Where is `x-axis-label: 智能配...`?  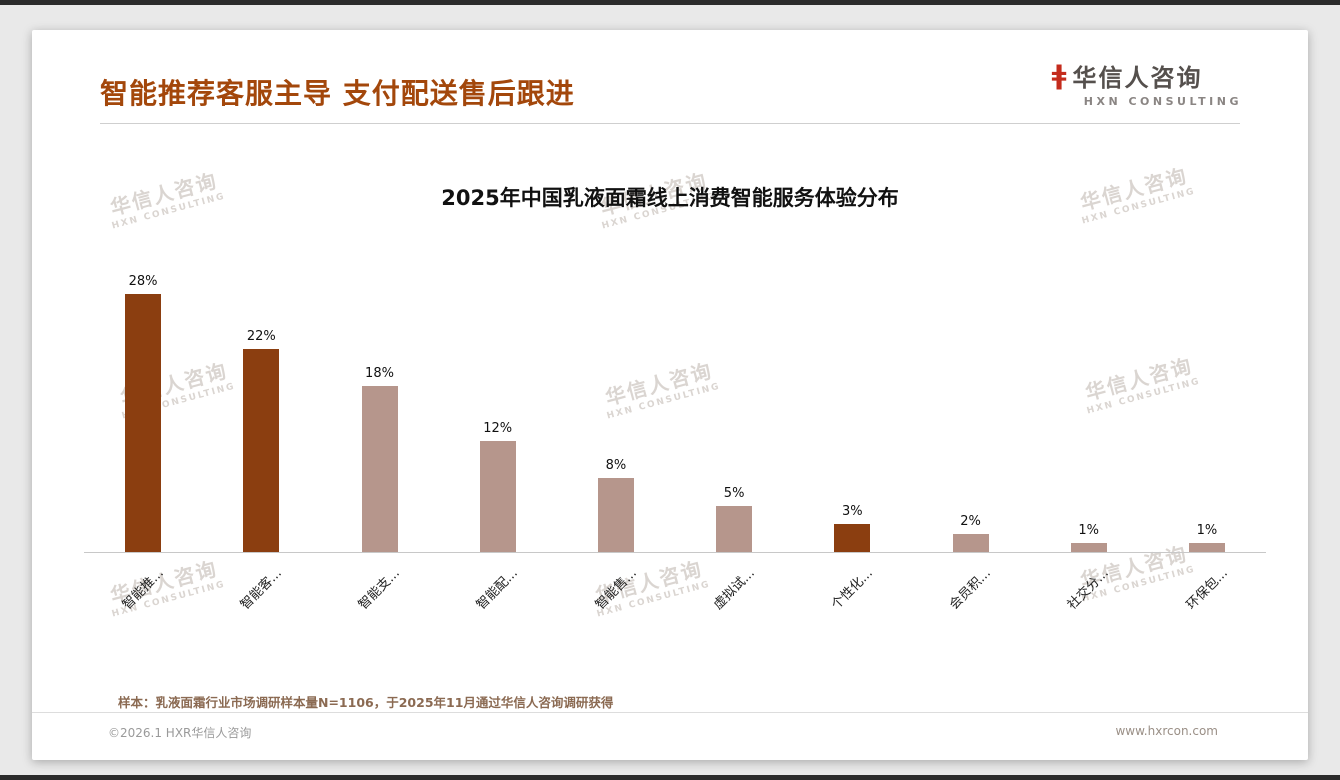
x-axis-label: 智能配... is located at coordinates (498, 589).